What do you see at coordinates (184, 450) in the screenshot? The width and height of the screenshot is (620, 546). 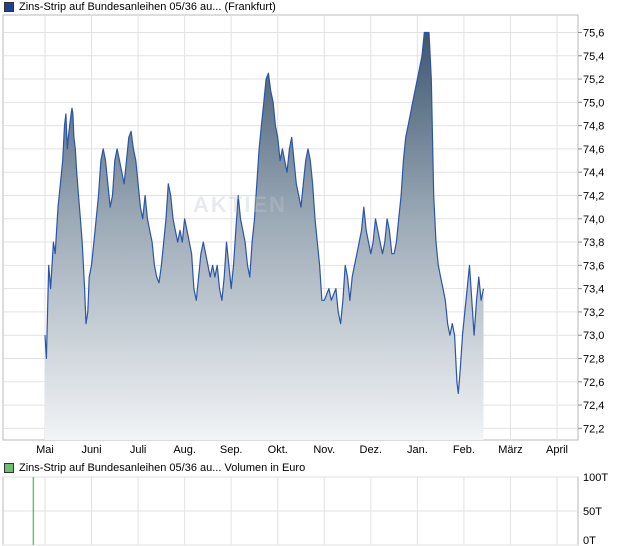 I see `x-tick-label: Aug.` at bounding box center [184, 450].